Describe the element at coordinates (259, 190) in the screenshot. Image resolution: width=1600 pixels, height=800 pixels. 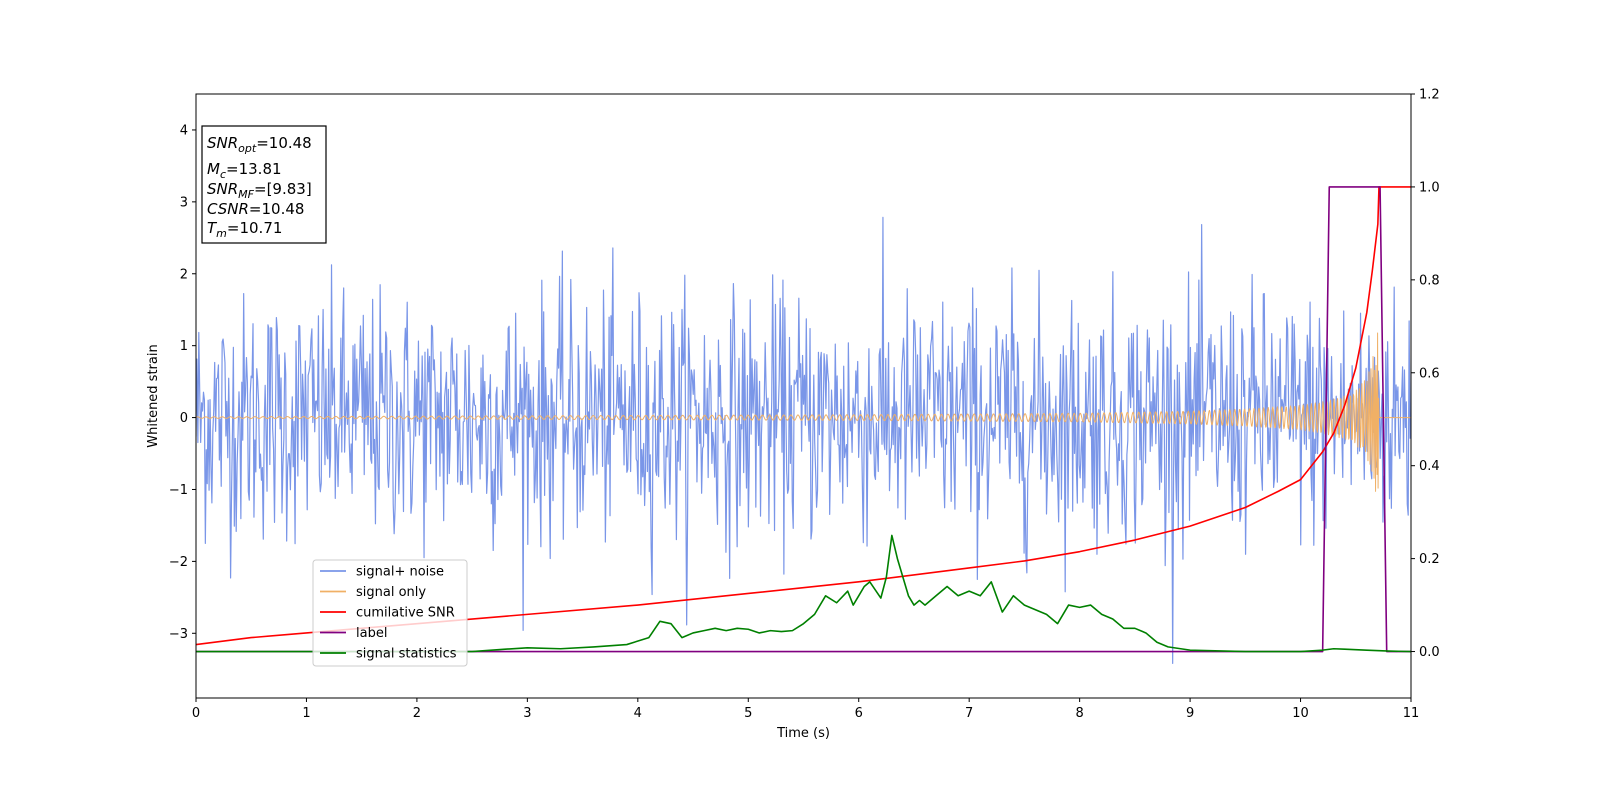
I see `annotation-line: SNRMF=[9.83]` at that location.